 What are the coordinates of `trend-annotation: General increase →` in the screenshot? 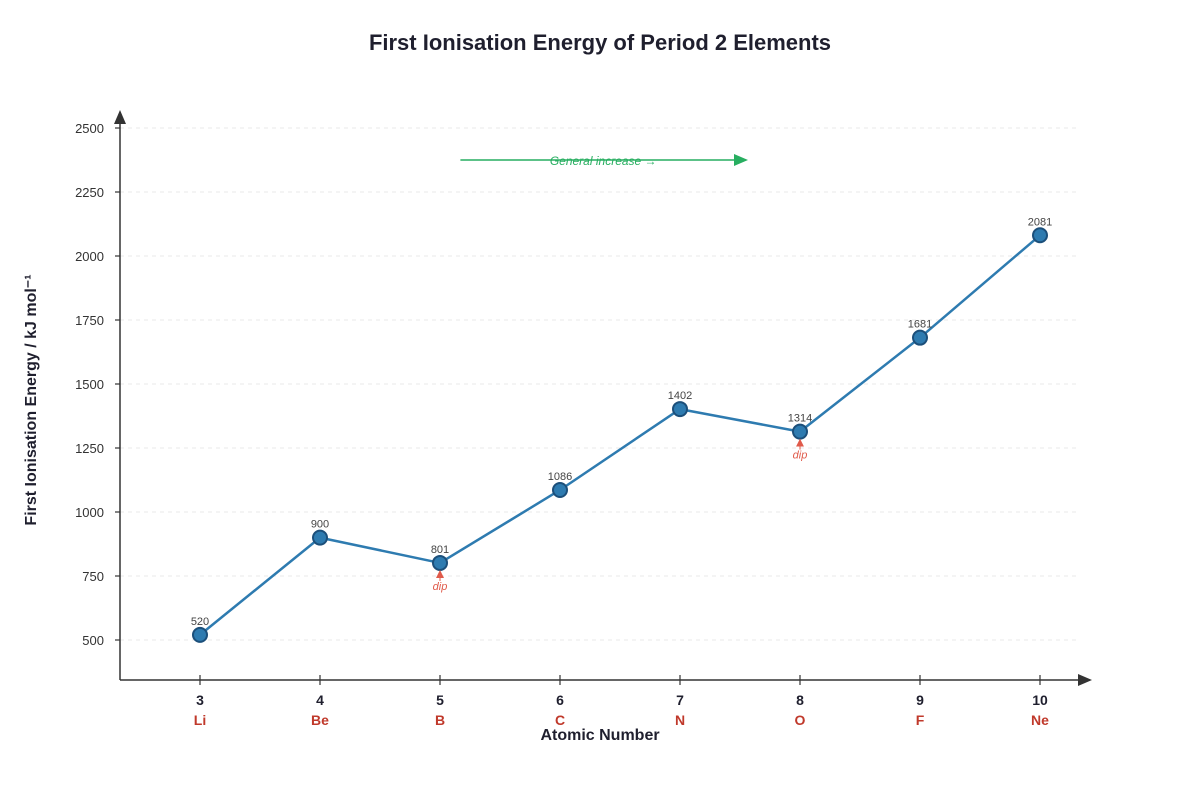 It's located at (604, 161).